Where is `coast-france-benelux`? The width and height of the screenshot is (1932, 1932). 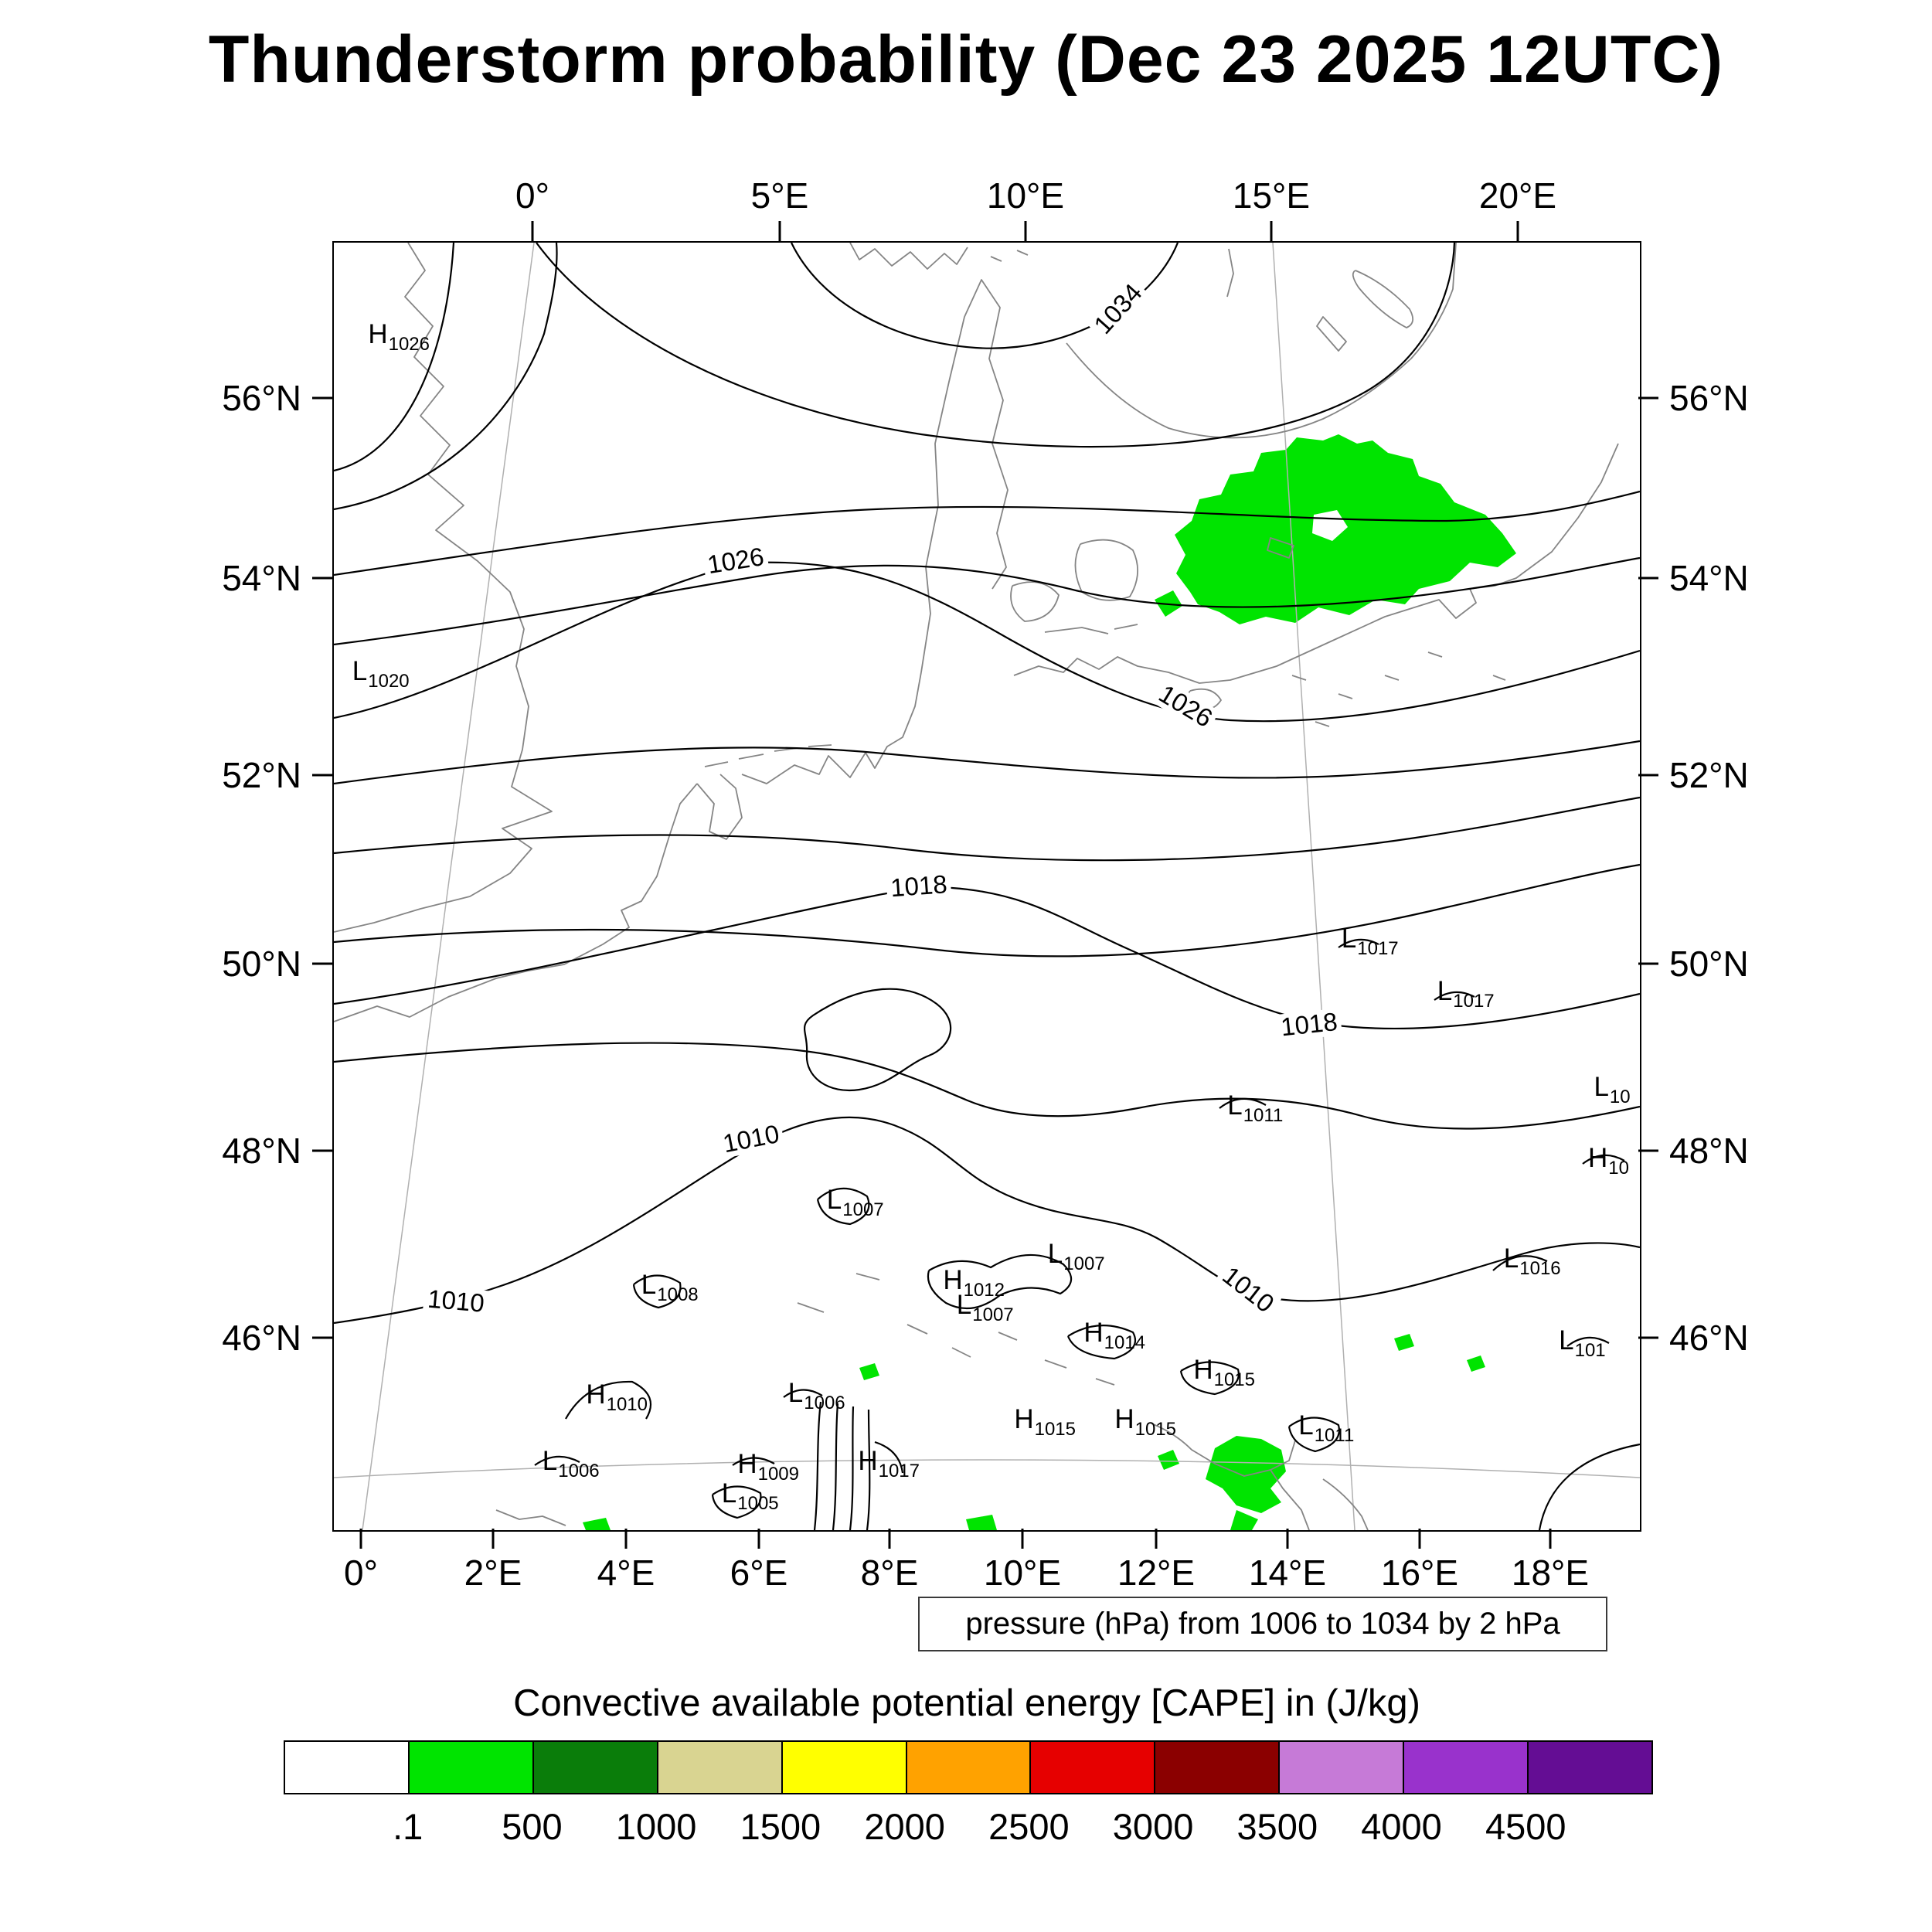 coast-france-benelux is located at coordinates (516, 903).